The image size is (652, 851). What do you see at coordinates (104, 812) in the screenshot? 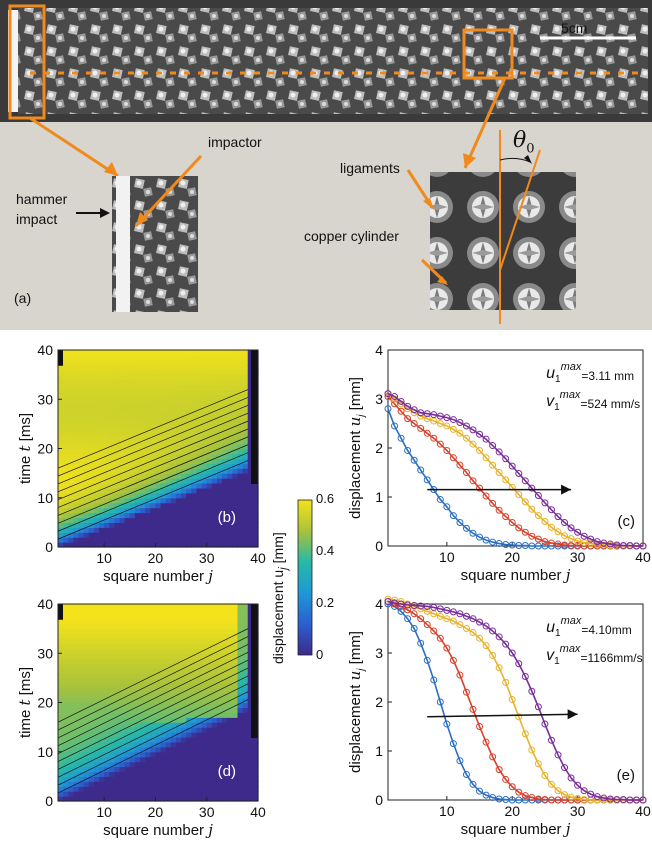
I see `x-tick-label: 10` at bounding box center [104, 812].